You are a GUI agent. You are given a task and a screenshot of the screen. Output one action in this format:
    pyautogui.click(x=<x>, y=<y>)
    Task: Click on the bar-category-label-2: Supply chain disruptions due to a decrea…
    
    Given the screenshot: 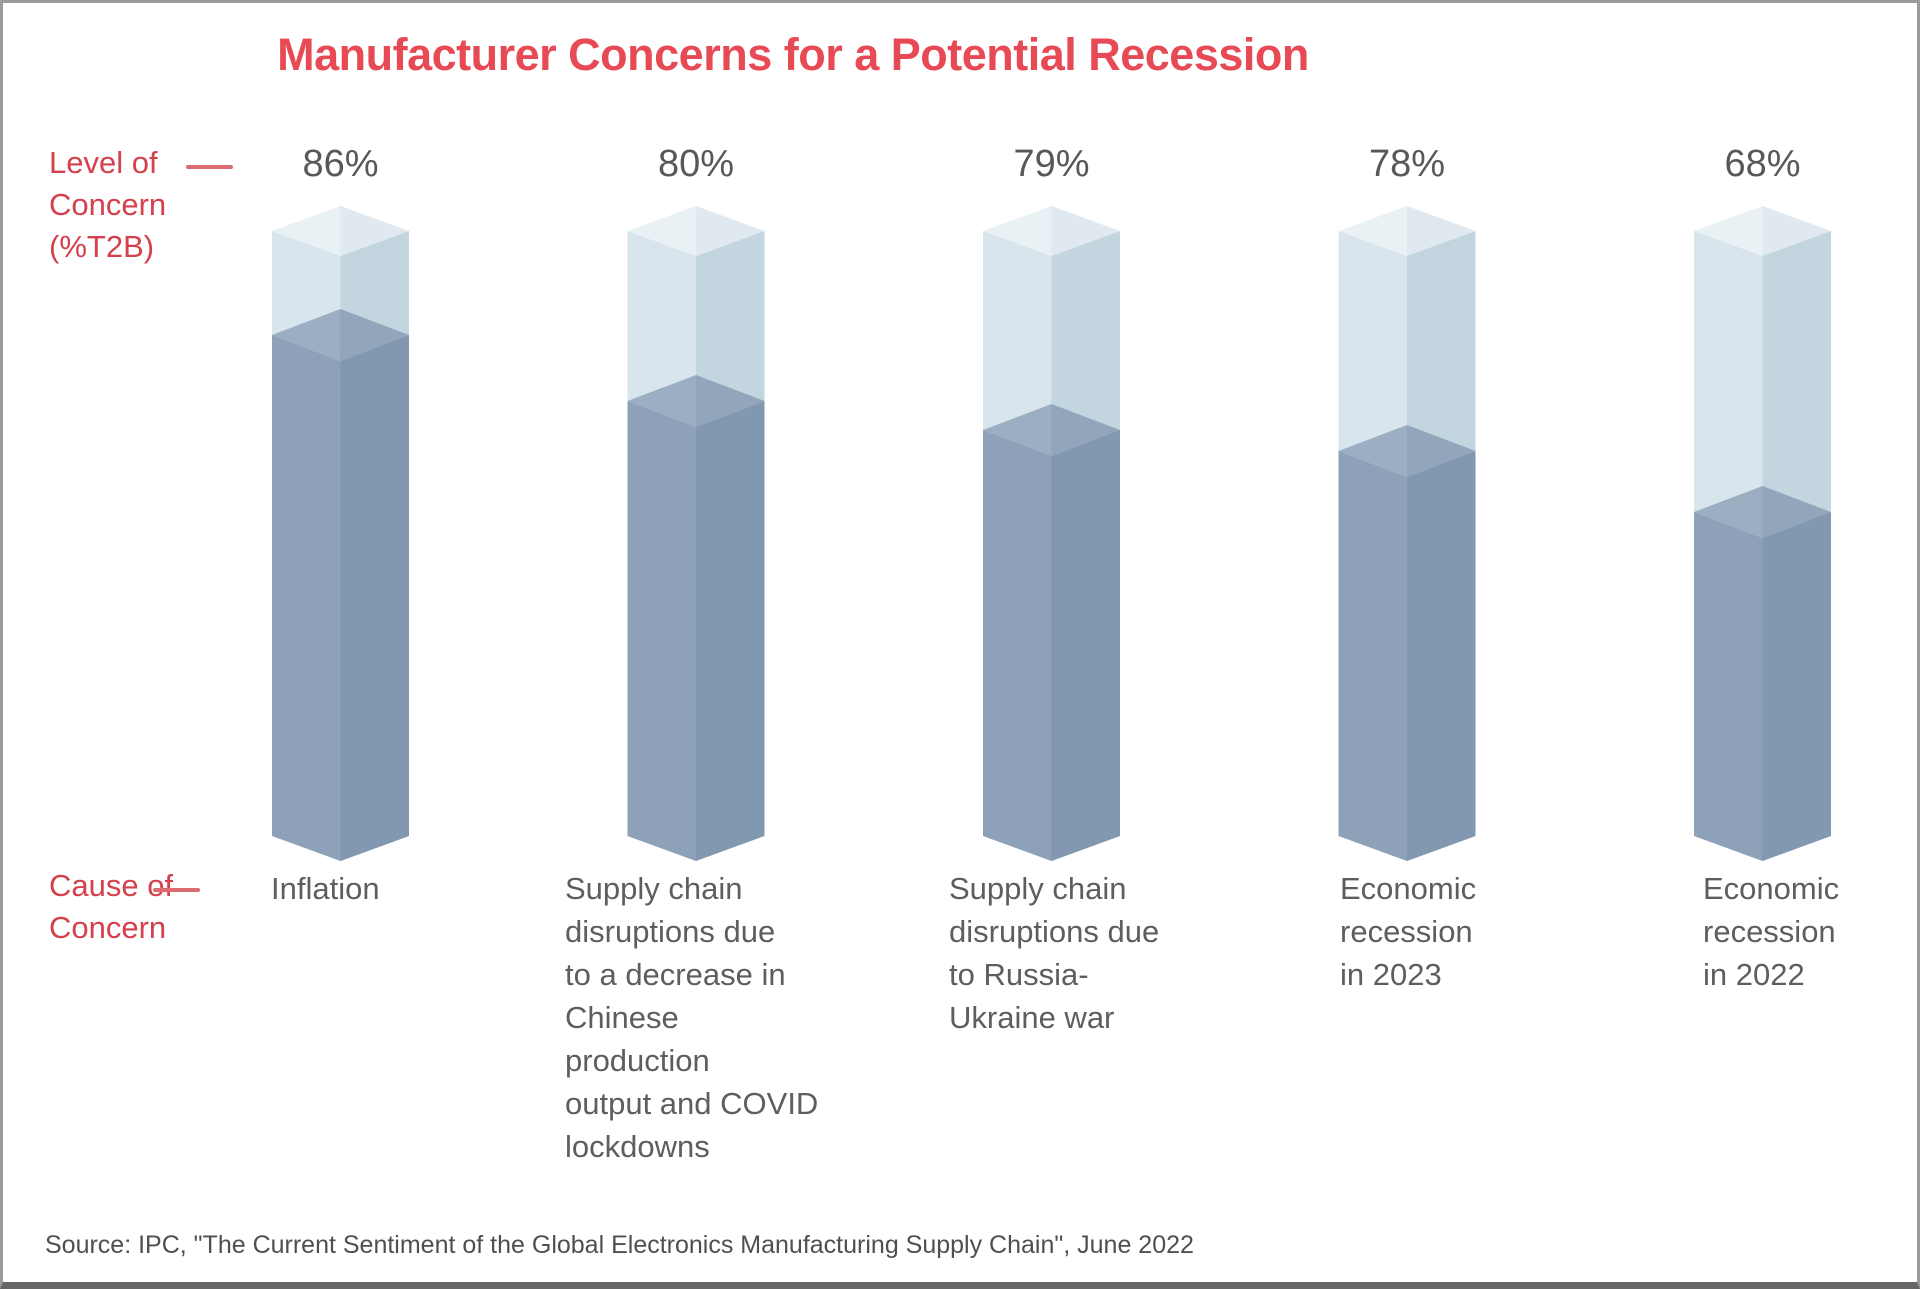 What is the action you would take?
    pyautogui.click(x=692, y=1017)
    